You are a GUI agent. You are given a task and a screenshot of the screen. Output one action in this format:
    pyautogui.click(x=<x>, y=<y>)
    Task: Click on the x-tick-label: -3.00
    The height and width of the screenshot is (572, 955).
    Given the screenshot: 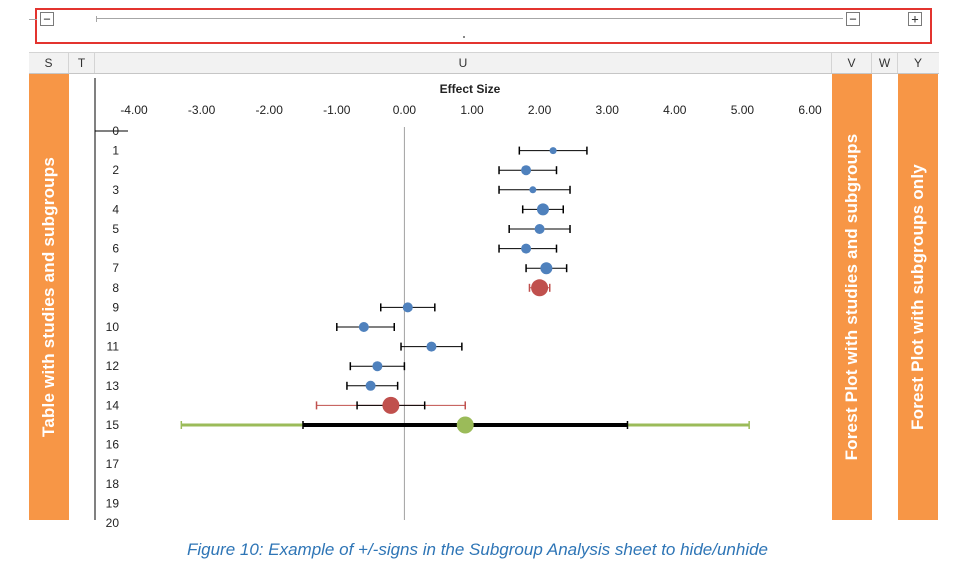 What is the action you would take?
    pyautogui.click(x=202, y=110)
    